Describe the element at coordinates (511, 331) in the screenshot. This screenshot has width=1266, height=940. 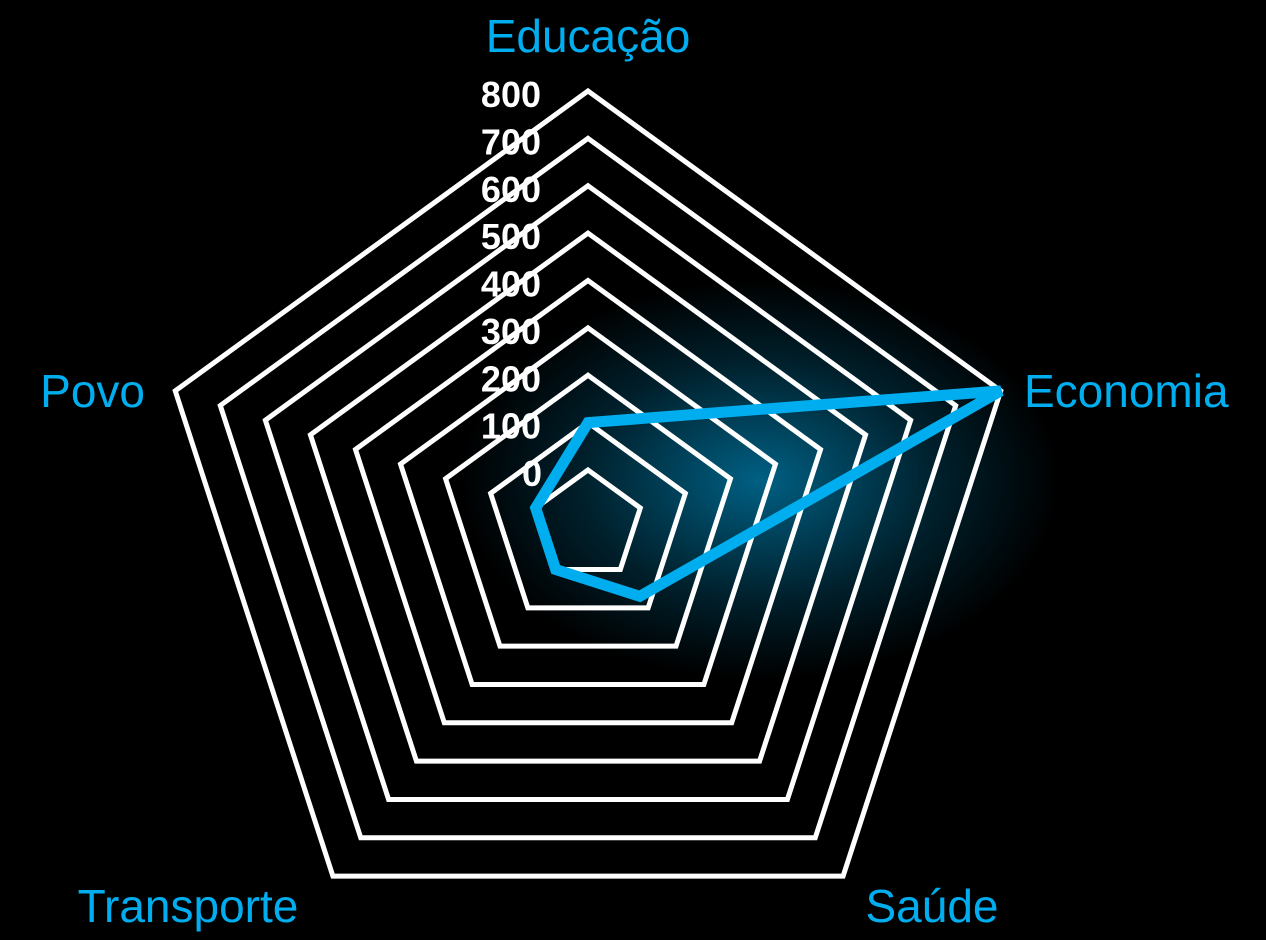
I see `tick-label-300: 300` at that location.